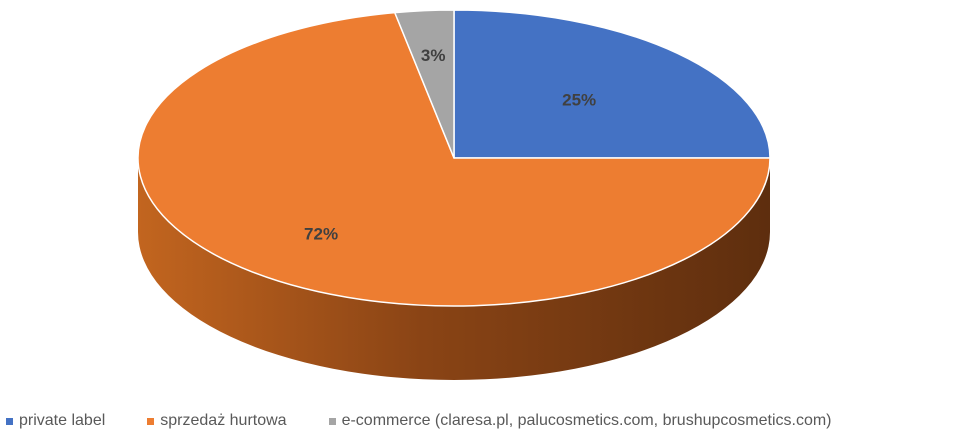 This screenshot has width=961, height=432. What do you see at coordinates (579, 99) in the screenshot?
I see `data-label-0: 25%` at bounding box center [579, 99].